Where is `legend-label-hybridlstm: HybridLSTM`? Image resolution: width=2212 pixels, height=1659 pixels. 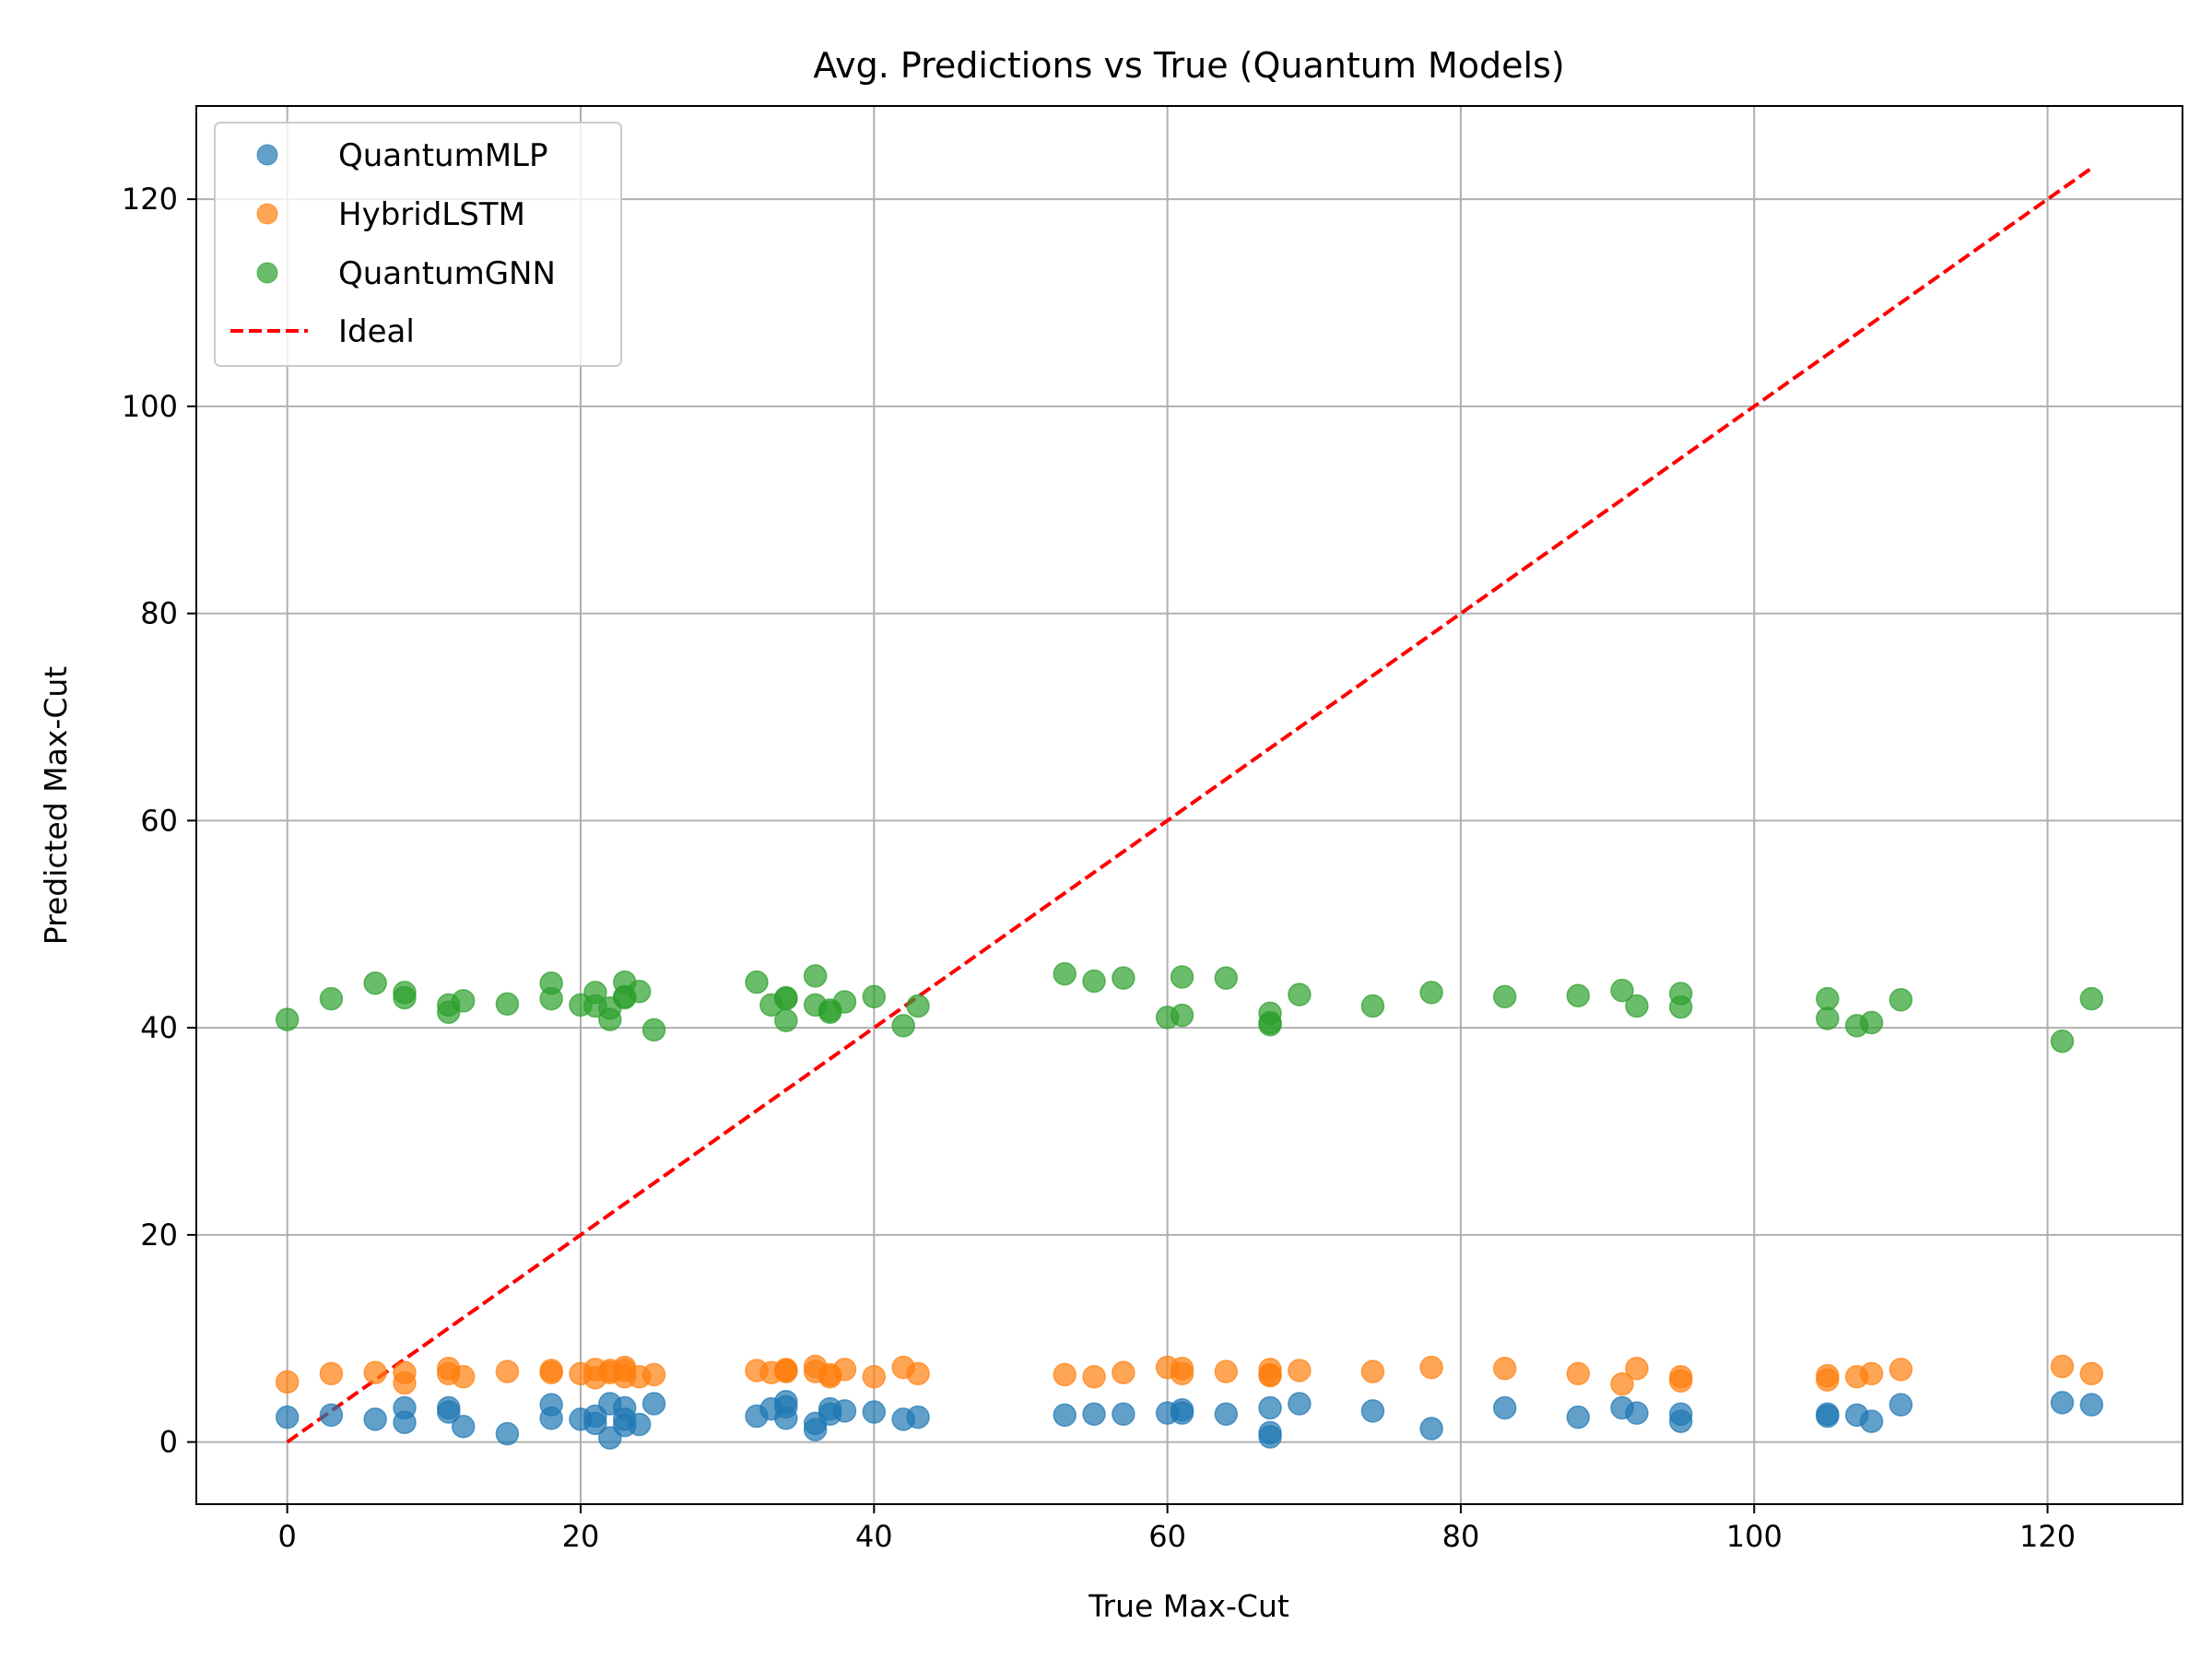
legend-label-hybridlstm: HybridLSTM is located at coordinates (431, 214).